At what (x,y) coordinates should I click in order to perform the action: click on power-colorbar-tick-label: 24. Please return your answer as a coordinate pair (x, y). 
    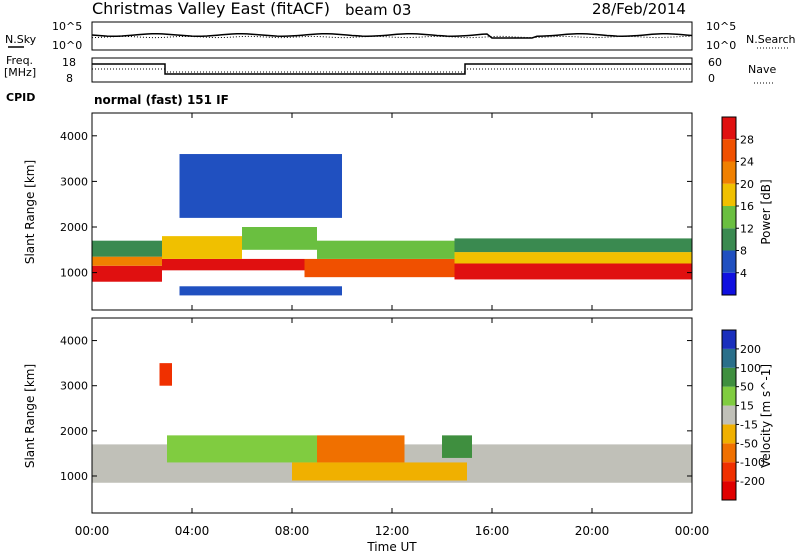
    Looking at the image, I should click on (747, 162).